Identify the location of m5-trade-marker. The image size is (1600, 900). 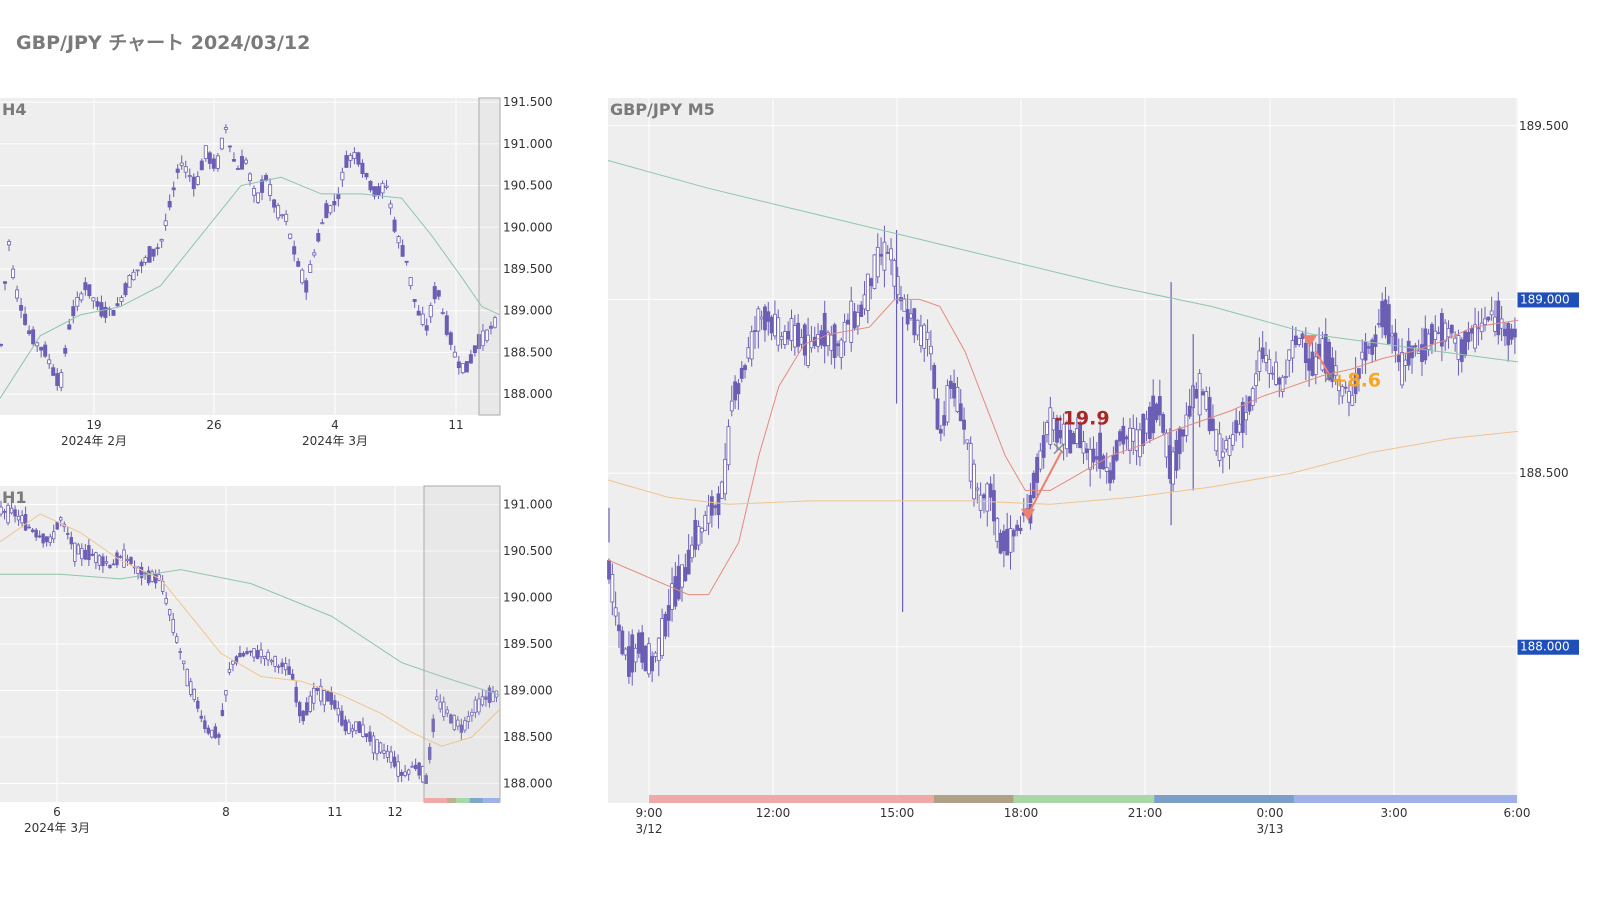
(1028, 514).